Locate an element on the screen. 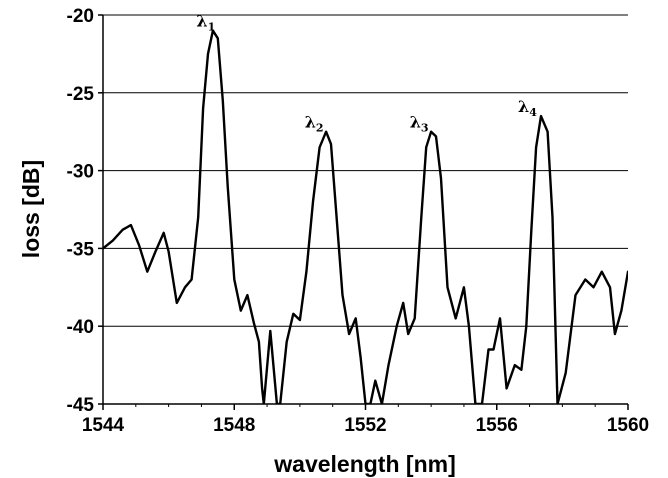  y-tick-label: -20 is located at coordinates (80, 16).